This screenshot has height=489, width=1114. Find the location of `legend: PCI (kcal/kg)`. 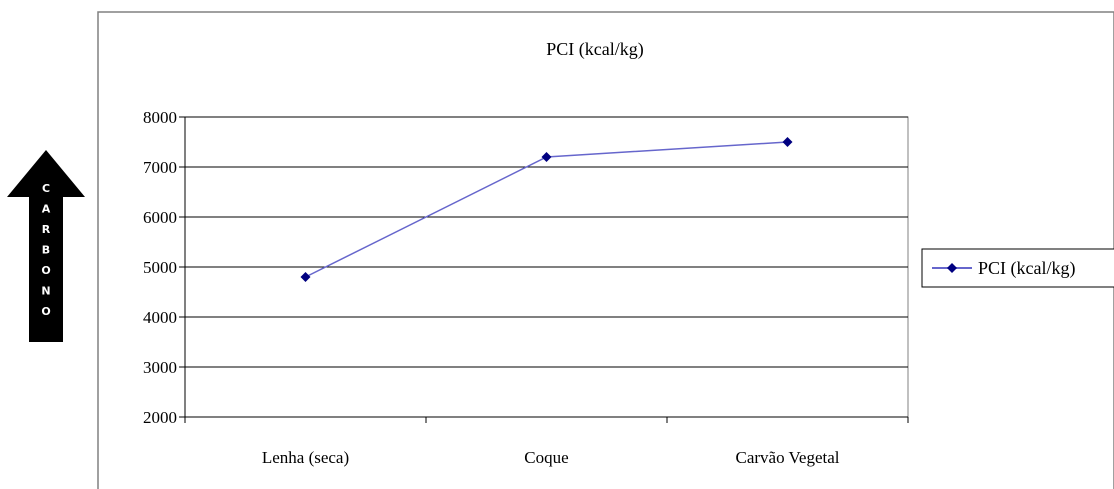

legend: PCI (kcal/kg) is located at coordinates (1017, 268).